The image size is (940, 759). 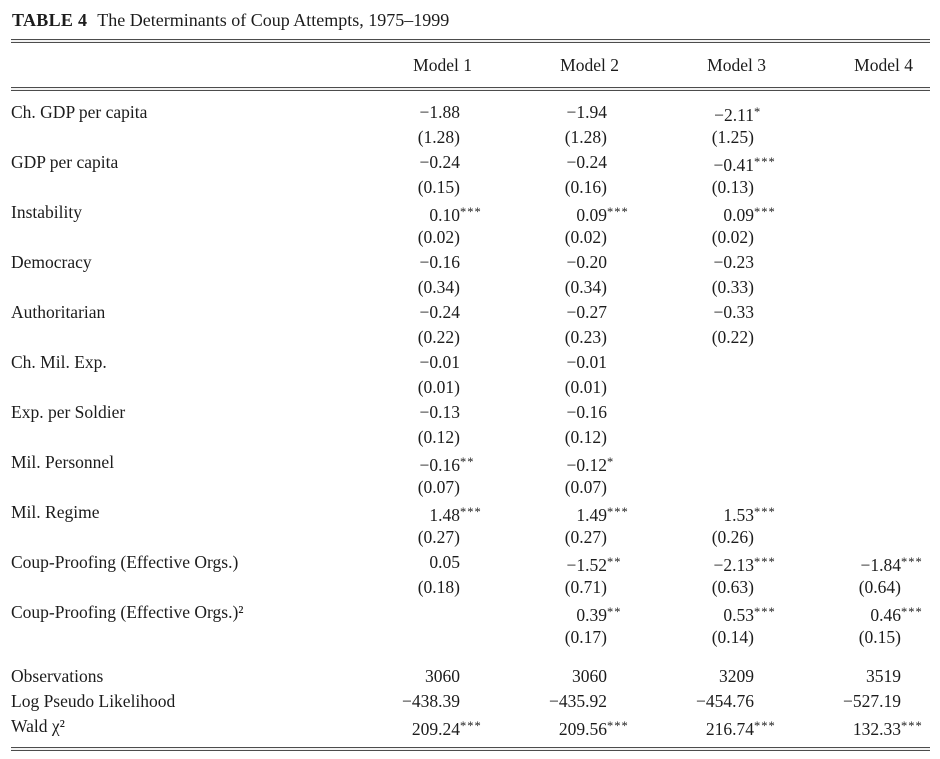 What do you see at coordinates (879, 637) in the screenshot?
I see `se-value: (0.15)` at bounding box center [879, 637].